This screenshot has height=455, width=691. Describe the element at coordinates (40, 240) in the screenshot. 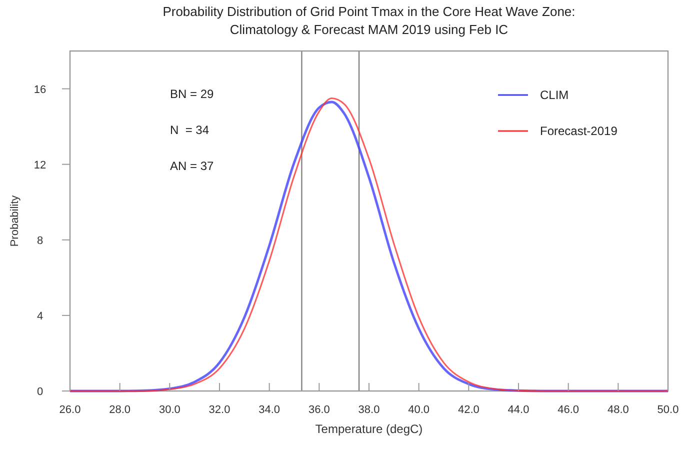

I see `y-tick-label: 8` at that location.